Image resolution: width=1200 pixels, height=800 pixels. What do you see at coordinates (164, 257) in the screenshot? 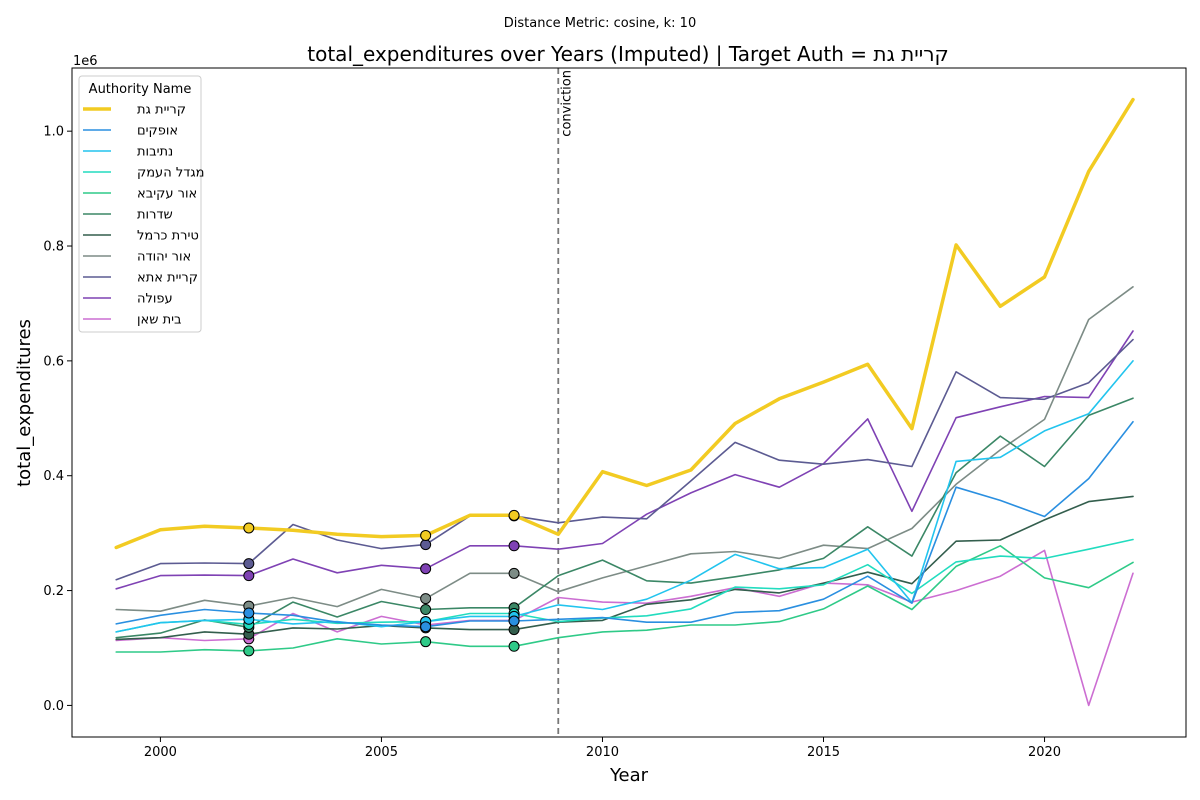
I see `legend-label: אור יהודה` at bounding box center [164, 257].